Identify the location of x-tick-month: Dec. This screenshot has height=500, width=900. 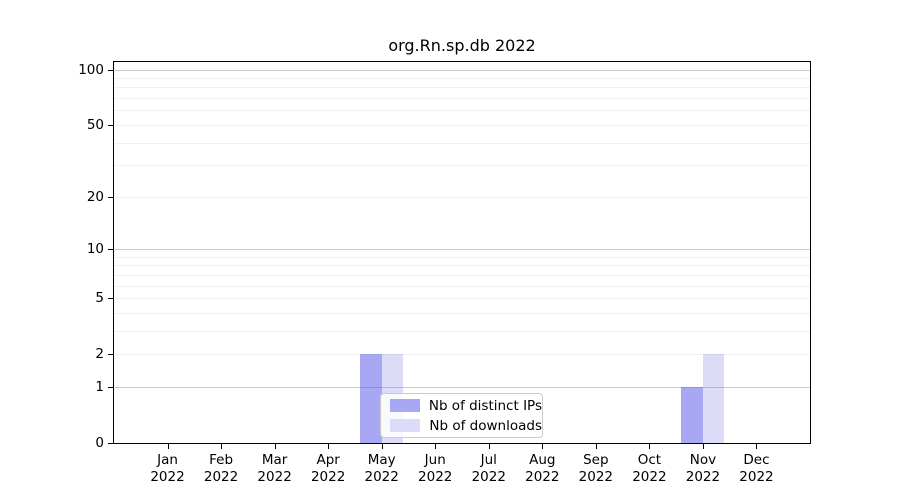
(756, 460).